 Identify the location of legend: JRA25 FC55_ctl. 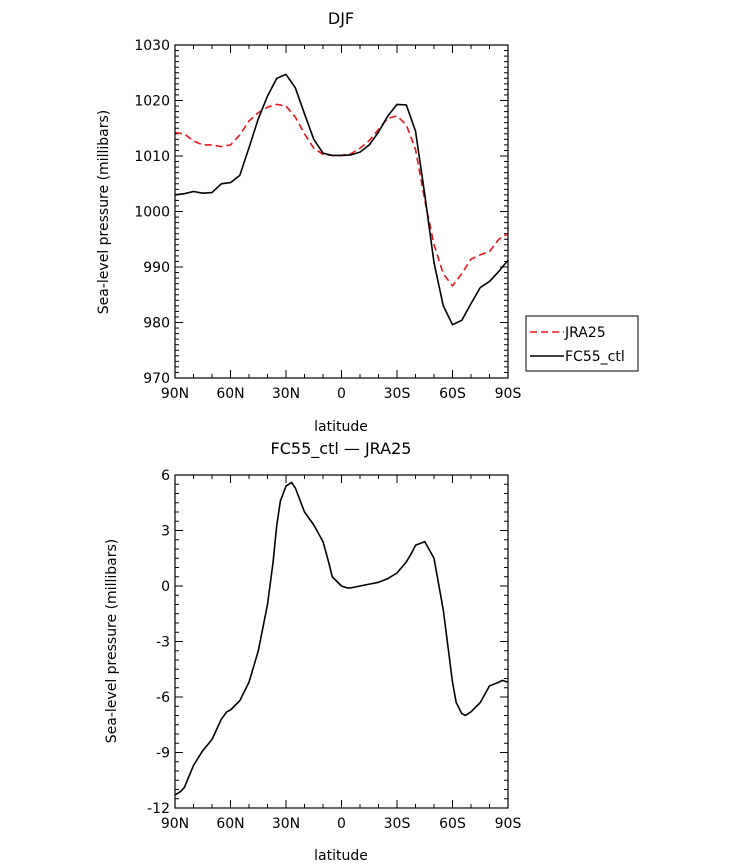
(582, 343).